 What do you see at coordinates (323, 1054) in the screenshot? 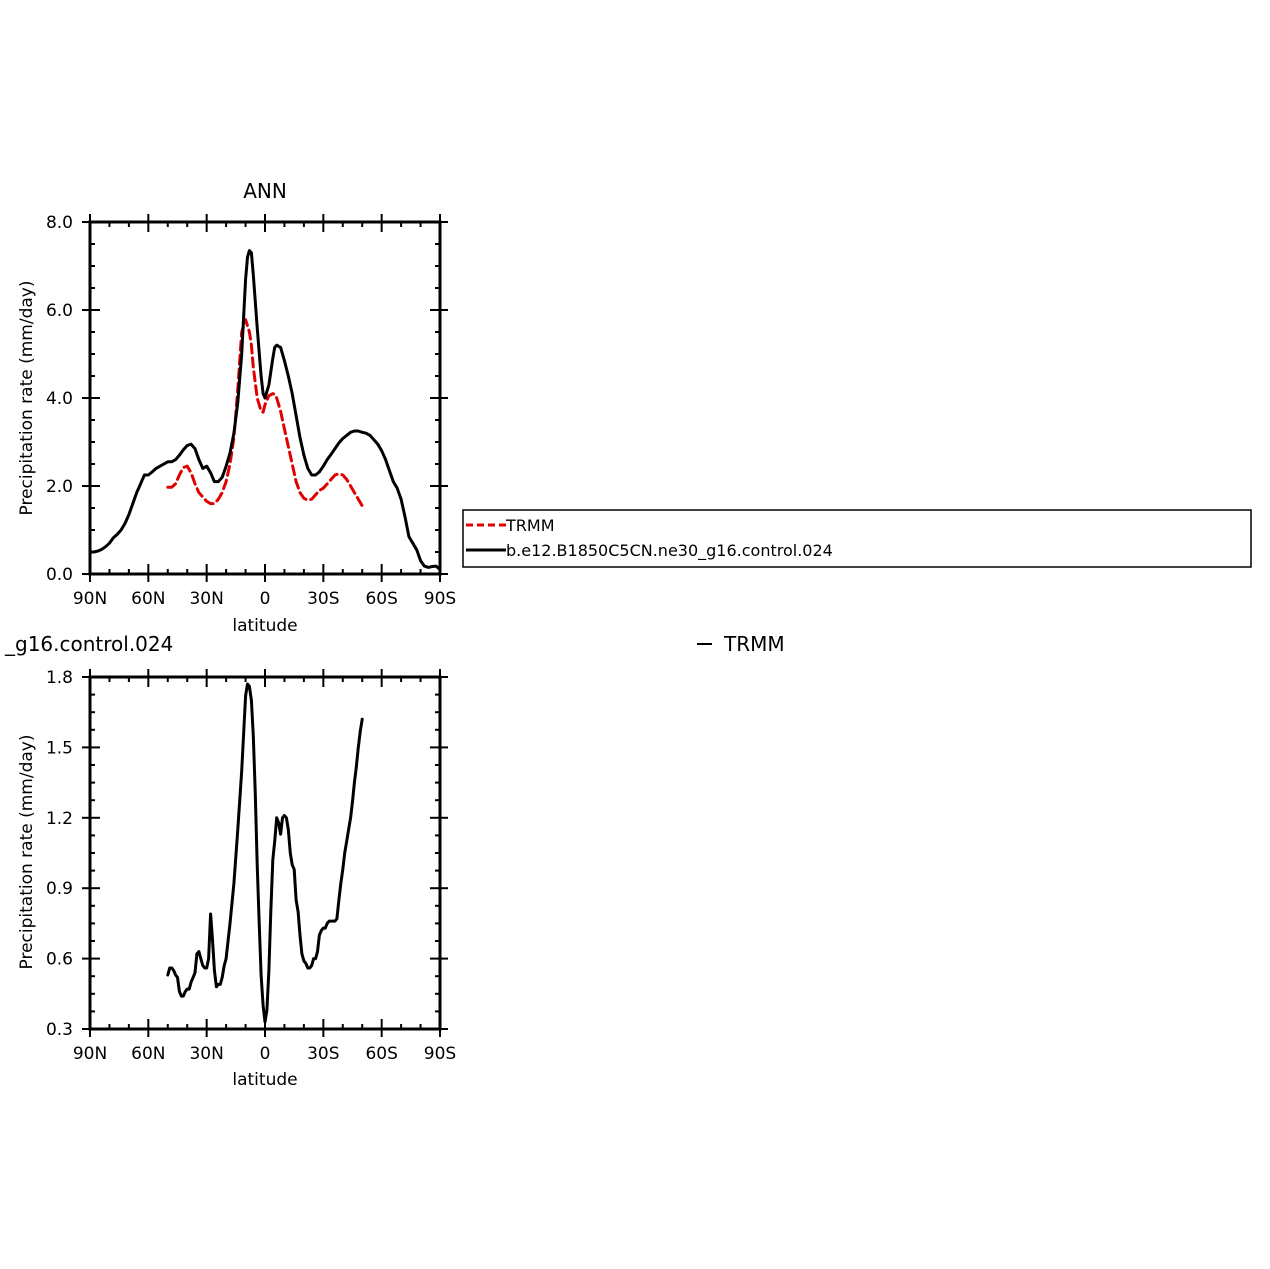
I see `bottom-chart-x-tick-label: 30S` at bounding box center [323, 1054].